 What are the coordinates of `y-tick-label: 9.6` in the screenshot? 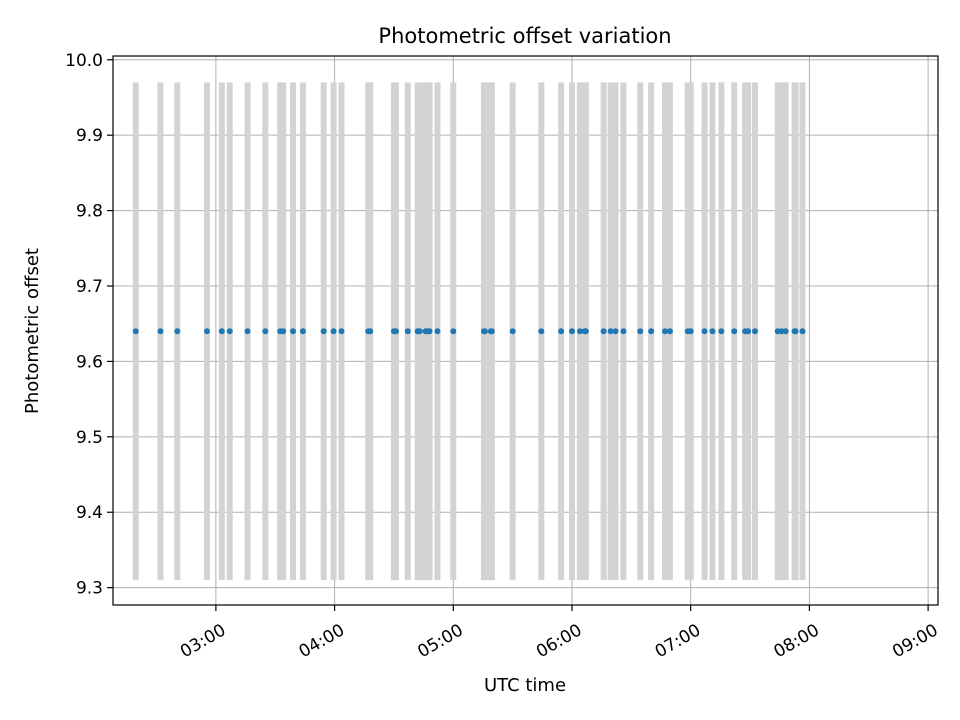 It's located at (89, 362).